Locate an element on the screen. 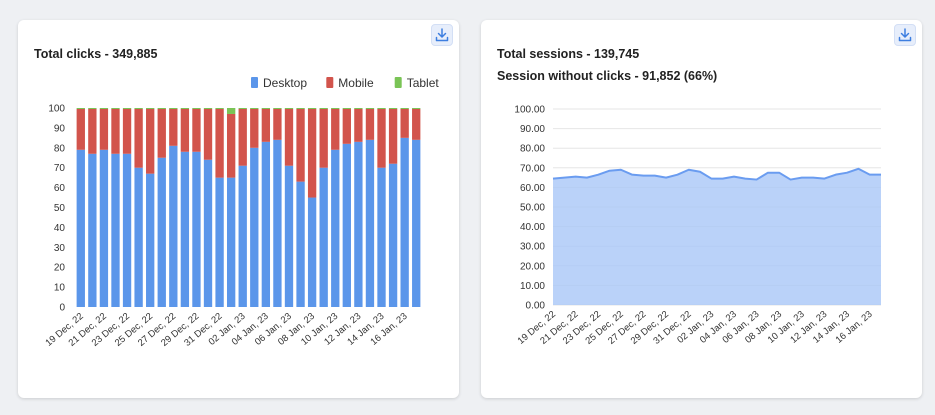  download-icon is located at coordinates (905, 35).